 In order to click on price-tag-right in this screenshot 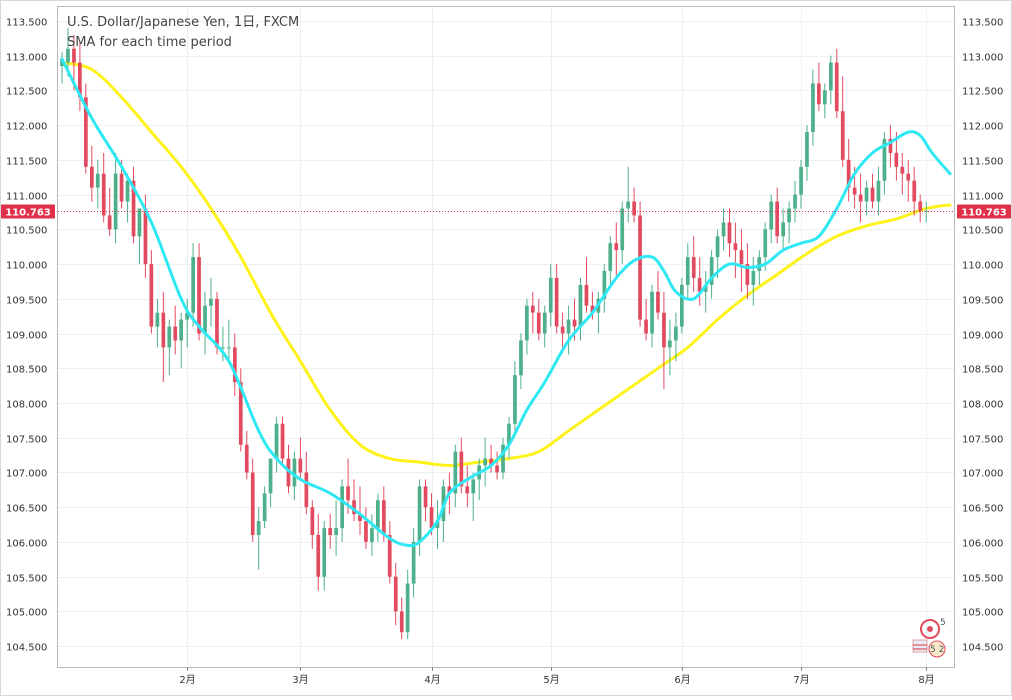, I will do `click(984, 211)`.